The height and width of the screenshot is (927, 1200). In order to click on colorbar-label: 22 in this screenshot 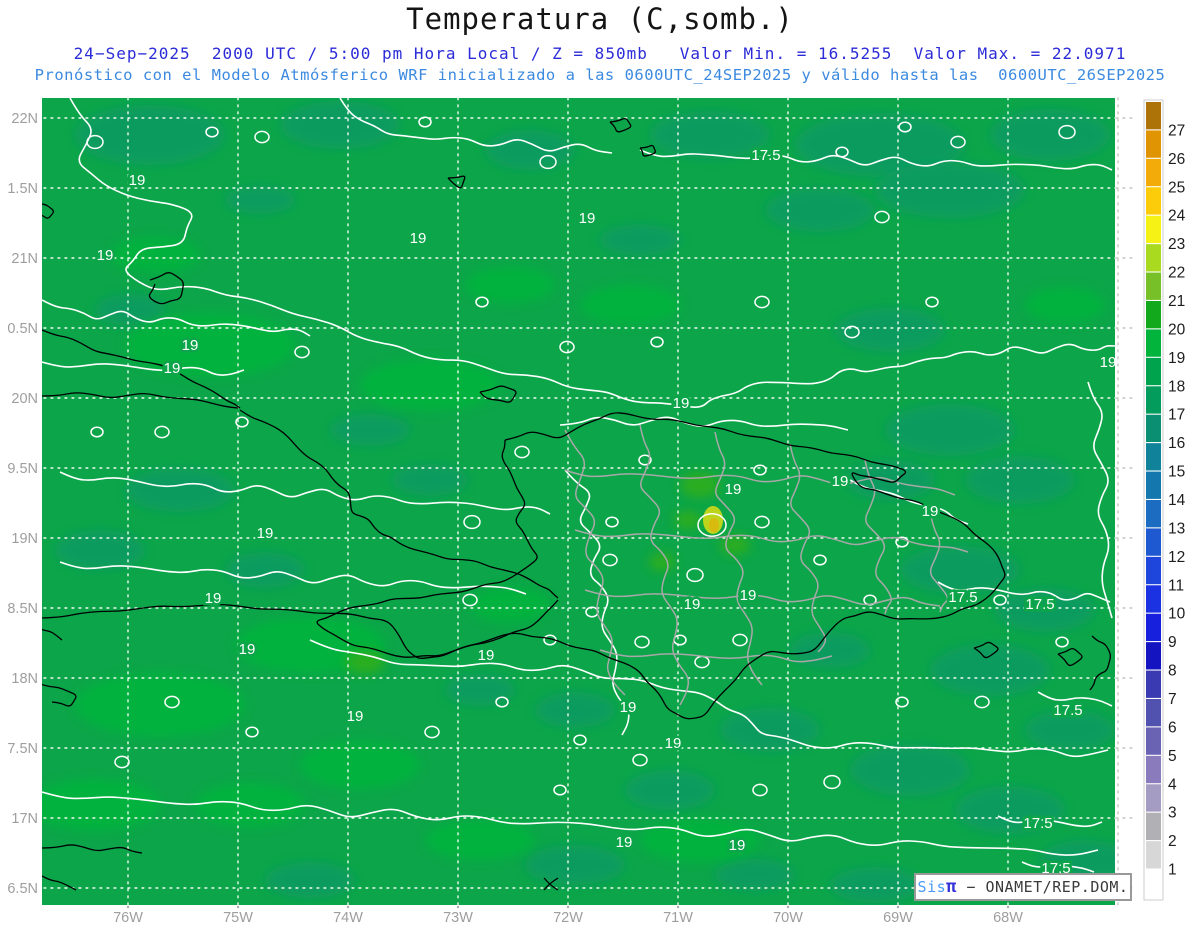, I will do `click(1176, 273)`.